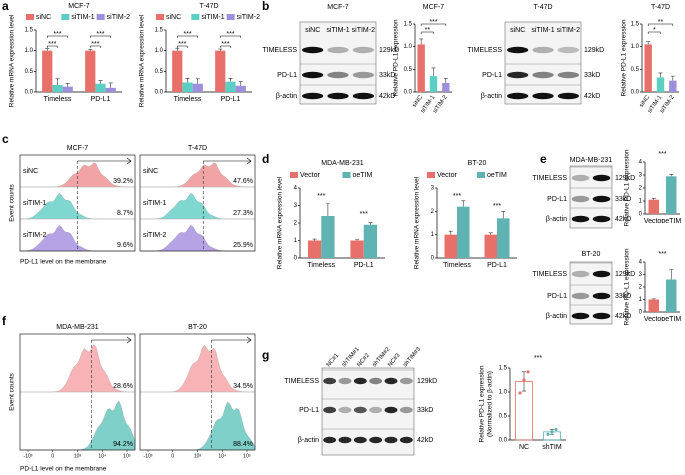  I want to click on gate-percent: 27.3%, so click(243, 213).